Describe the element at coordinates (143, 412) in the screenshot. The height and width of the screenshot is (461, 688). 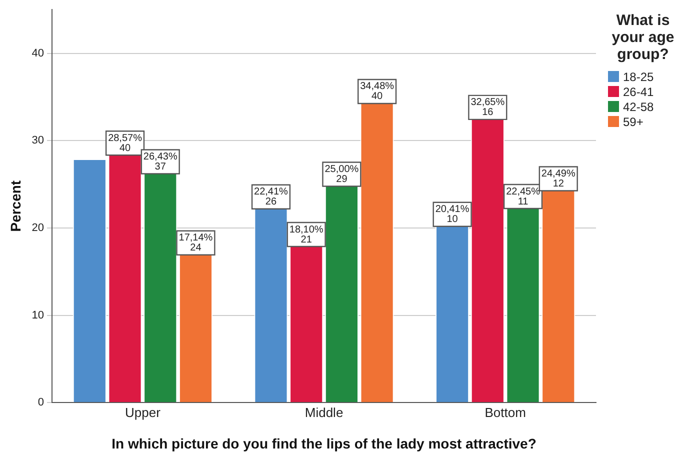
I see `x-tick-label: Upper` at that location.